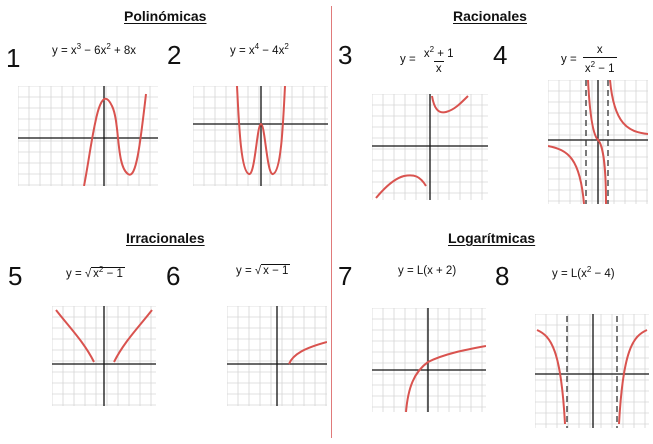 The image size is (653, 444). I want to click on equation-2: y = x4 − 4x2, so click(259, 49).